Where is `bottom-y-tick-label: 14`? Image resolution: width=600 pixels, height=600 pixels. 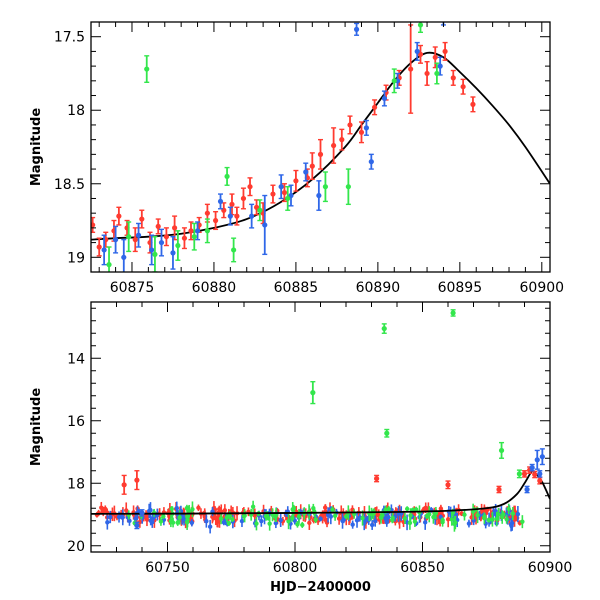
bottom-y-tick-label: 14 is located at coordinates (76, 359).